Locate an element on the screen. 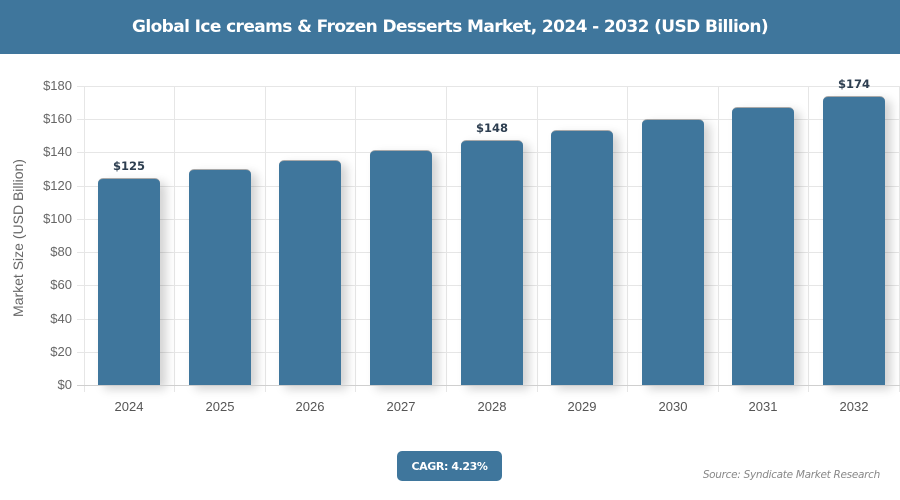  x-tick: 2027 is located at coordinates (401, 406).